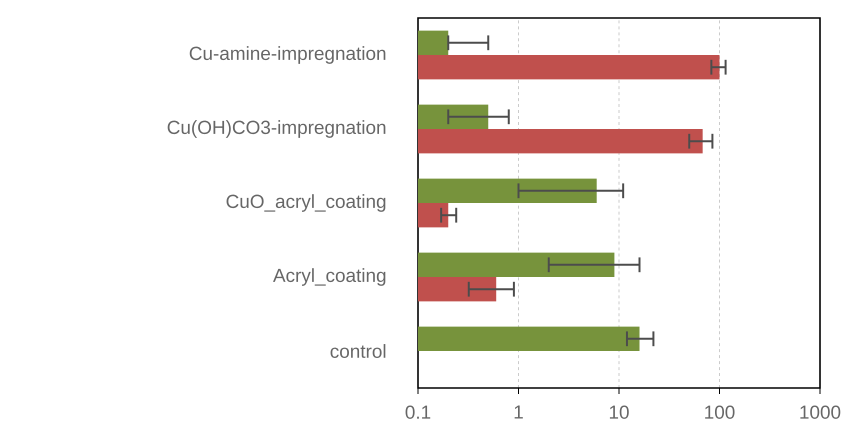 The width and height of the screenshot is (861, 446). Describe the element at coordinates (720, 412) in the screenshot. I see `x-tick-label: 100` at that location.